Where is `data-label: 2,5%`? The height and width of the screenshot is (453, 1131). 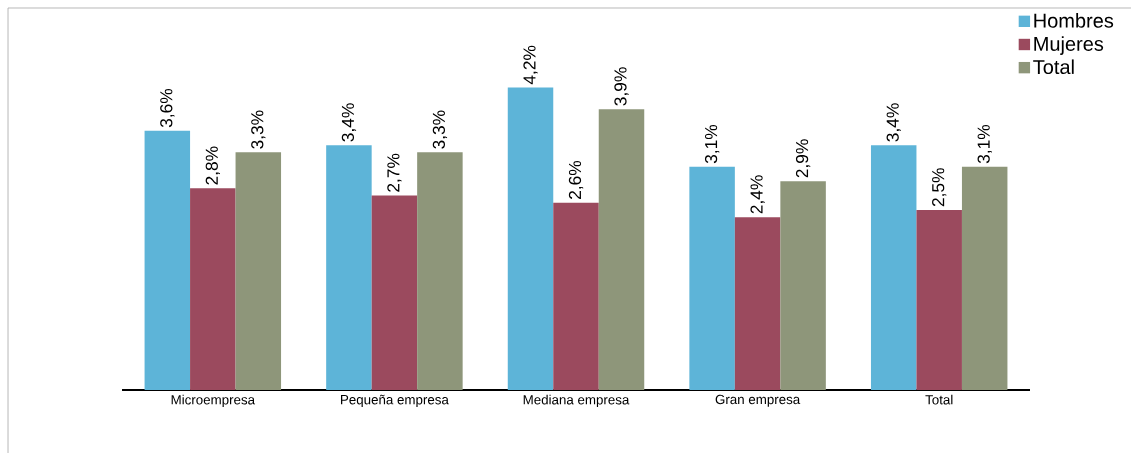 data-label: 2,5% is located at coordinates (939, 187).